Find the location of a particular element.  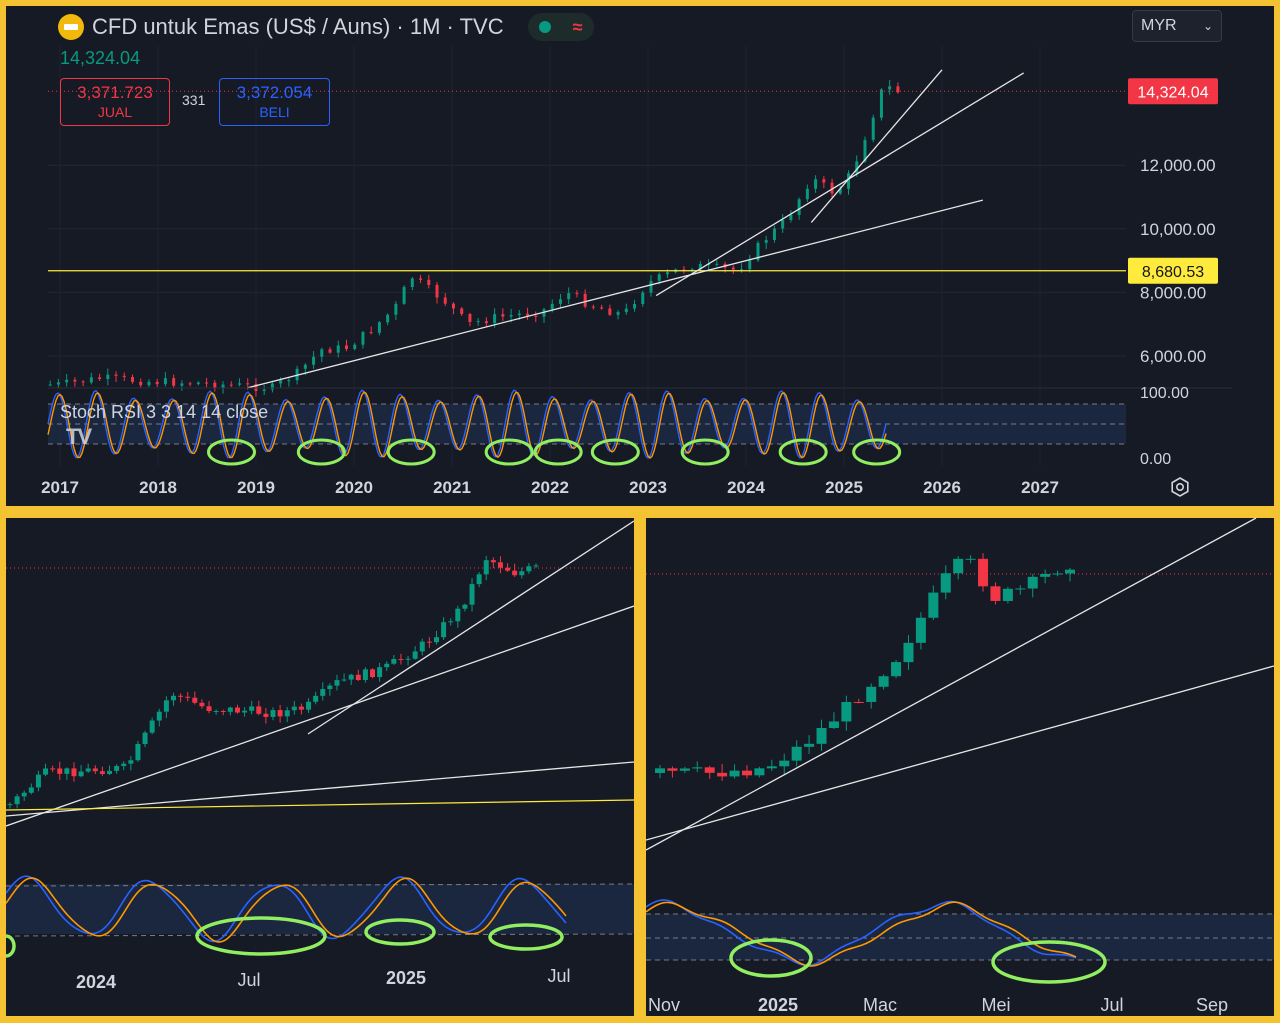

stoch-band is located at coordinates (960, 937).